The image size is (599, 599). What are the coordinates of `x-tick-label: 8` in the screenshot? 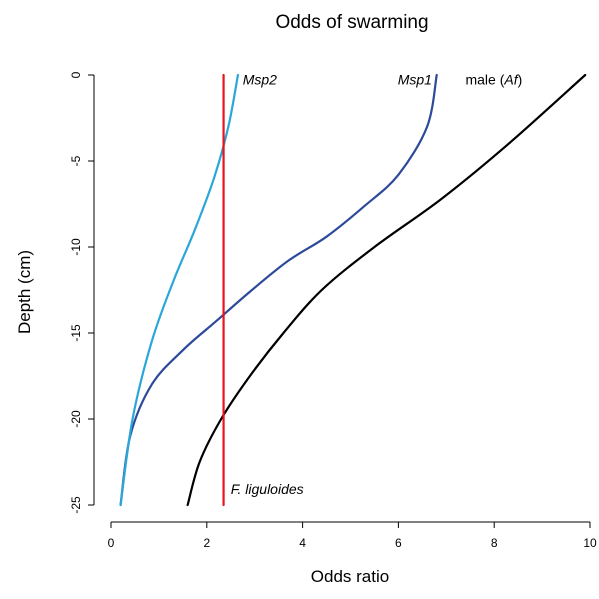 It's located at (494, 543).